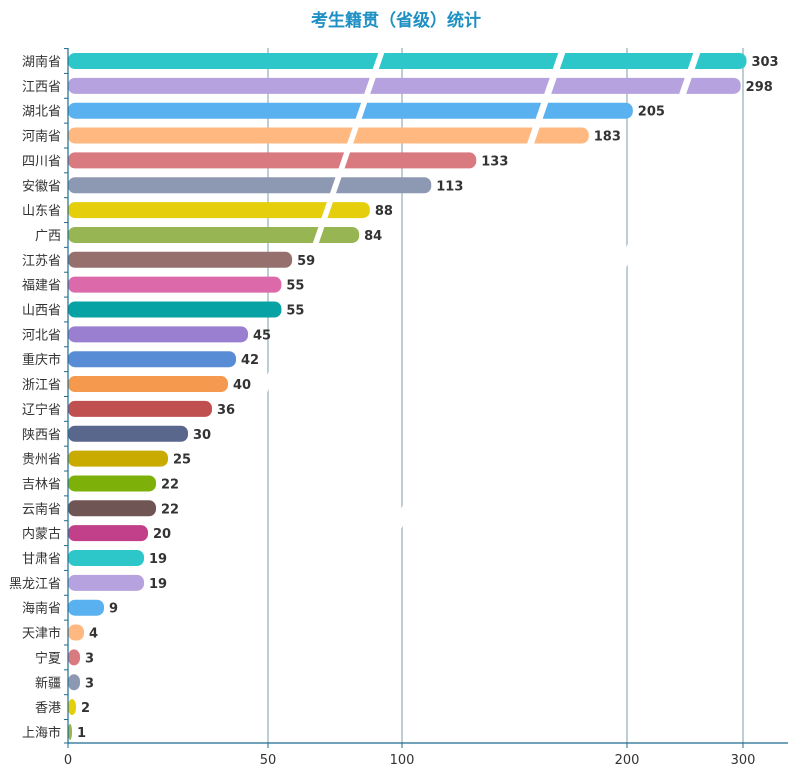  What do you see at coordinates (113, 609) in the screenshot?
I see `value-label: 9` at bounding box center [113, 609].